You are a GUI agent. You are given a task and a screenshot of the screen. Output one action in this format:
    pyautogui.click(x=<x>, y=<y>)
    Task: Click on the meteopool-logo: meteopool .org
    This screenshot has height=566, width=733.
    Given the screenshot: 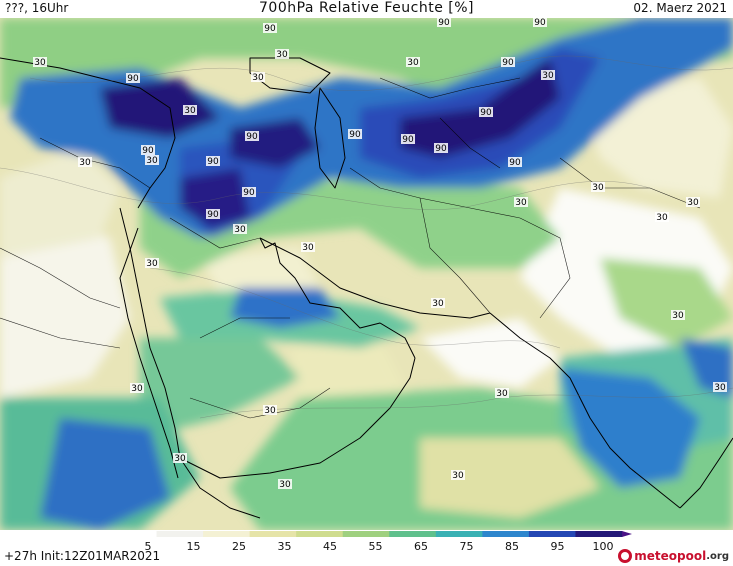 What is the action you would take?
    pyautogui.click(x=673, y=556)
    